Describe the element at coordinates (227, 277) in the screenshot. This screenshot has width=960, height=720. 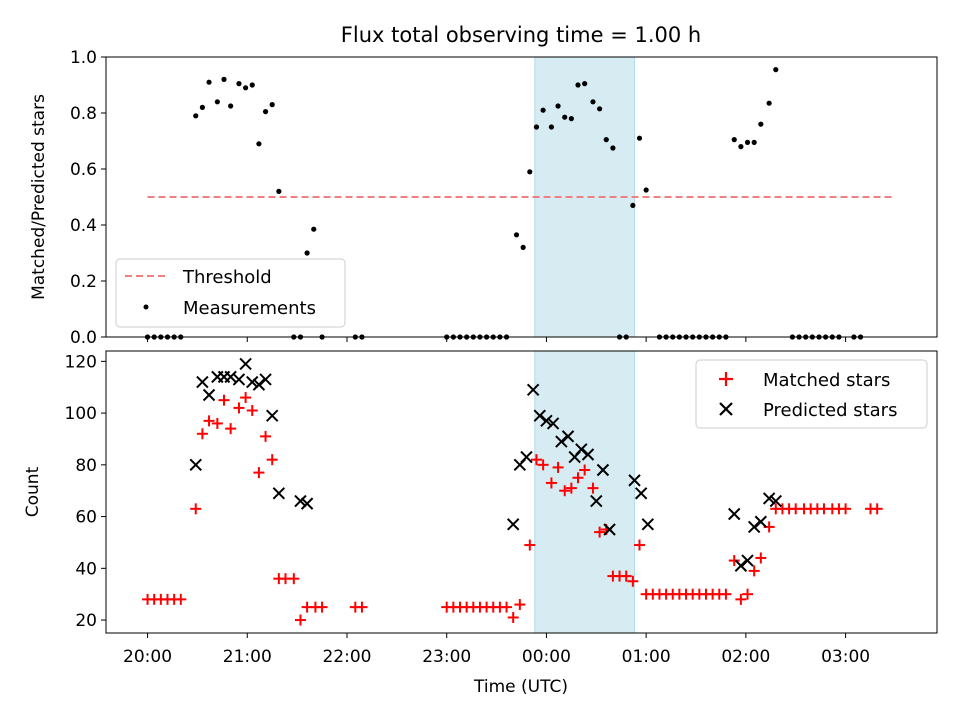
I see `threshold-legend-label: Threshold` at that location.